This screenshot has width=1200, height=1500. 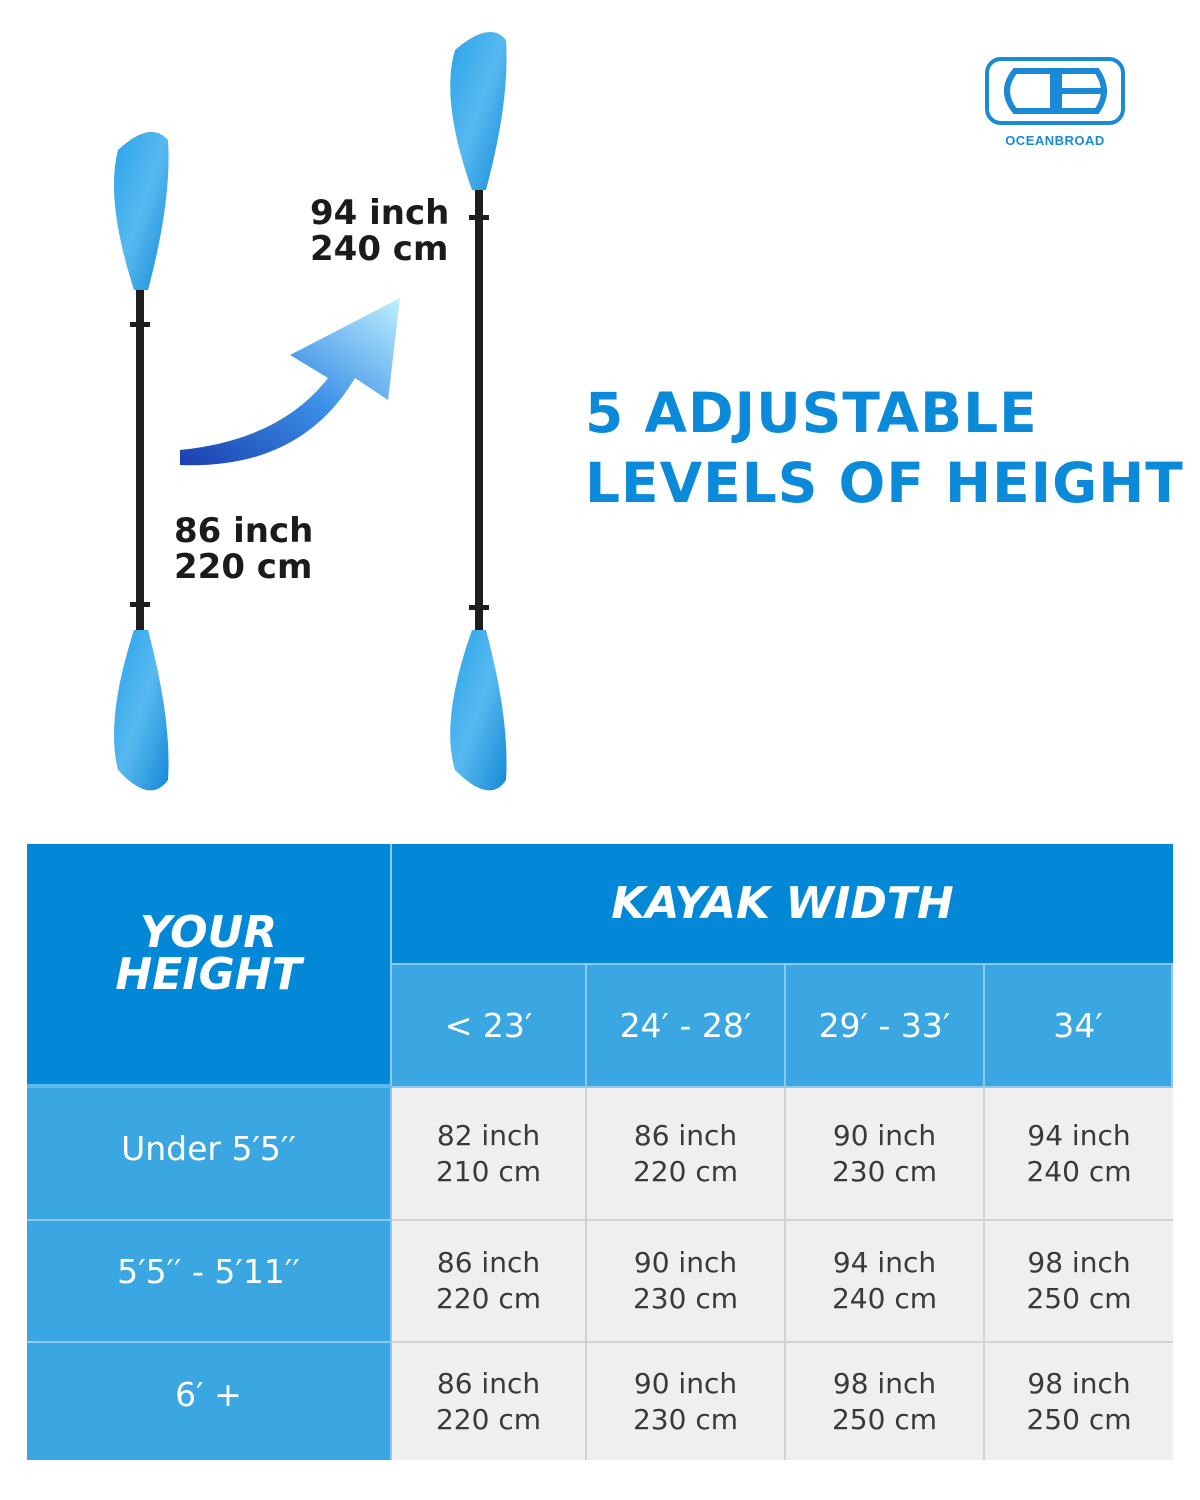 I want to click on table-cell: 82 inch 210 cm, so click(x=489, y=1154).